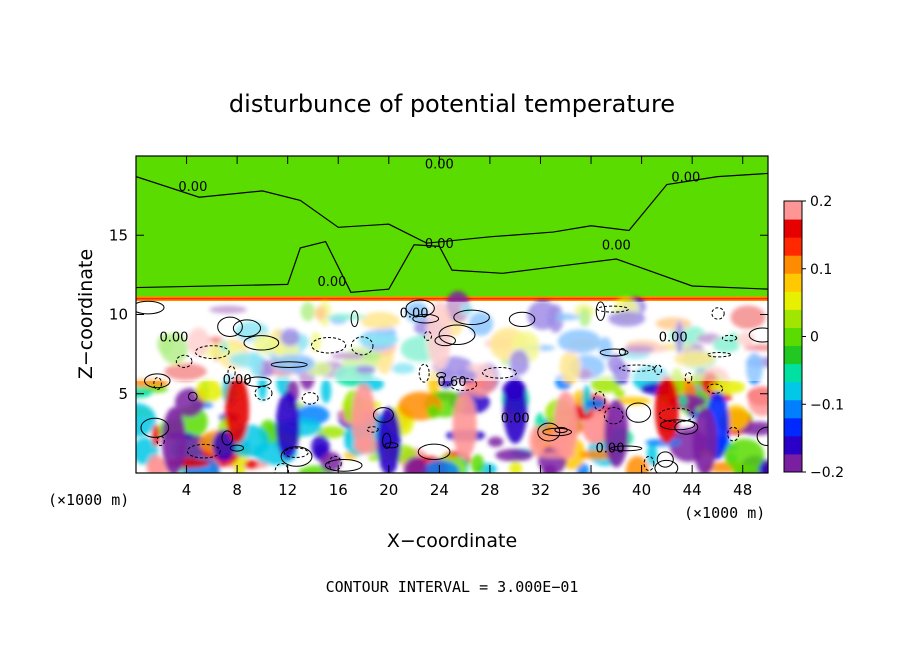 The image size is (904, 654). I want to click on y-tick-label: 10, so click(118, 315).